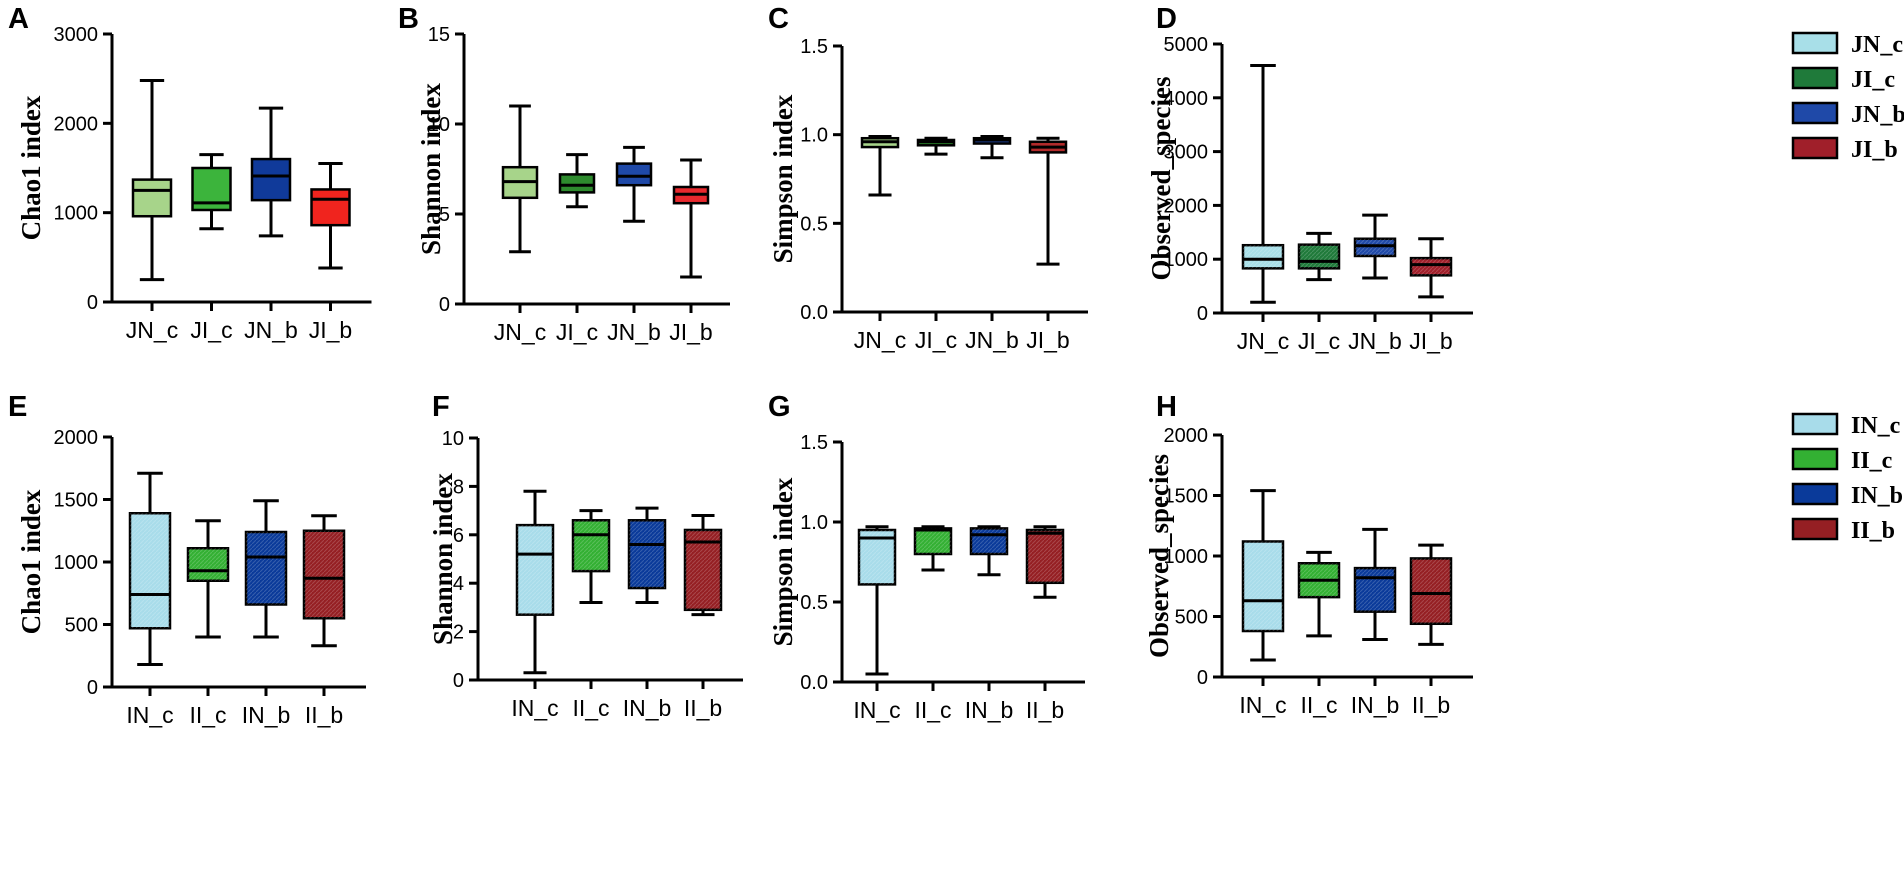 This screenshot has width=1904, height=879. What do you see at coordinates (17, 407) in the screenshot?
I see `panel-letter: E` at bounding box center [17, 407].